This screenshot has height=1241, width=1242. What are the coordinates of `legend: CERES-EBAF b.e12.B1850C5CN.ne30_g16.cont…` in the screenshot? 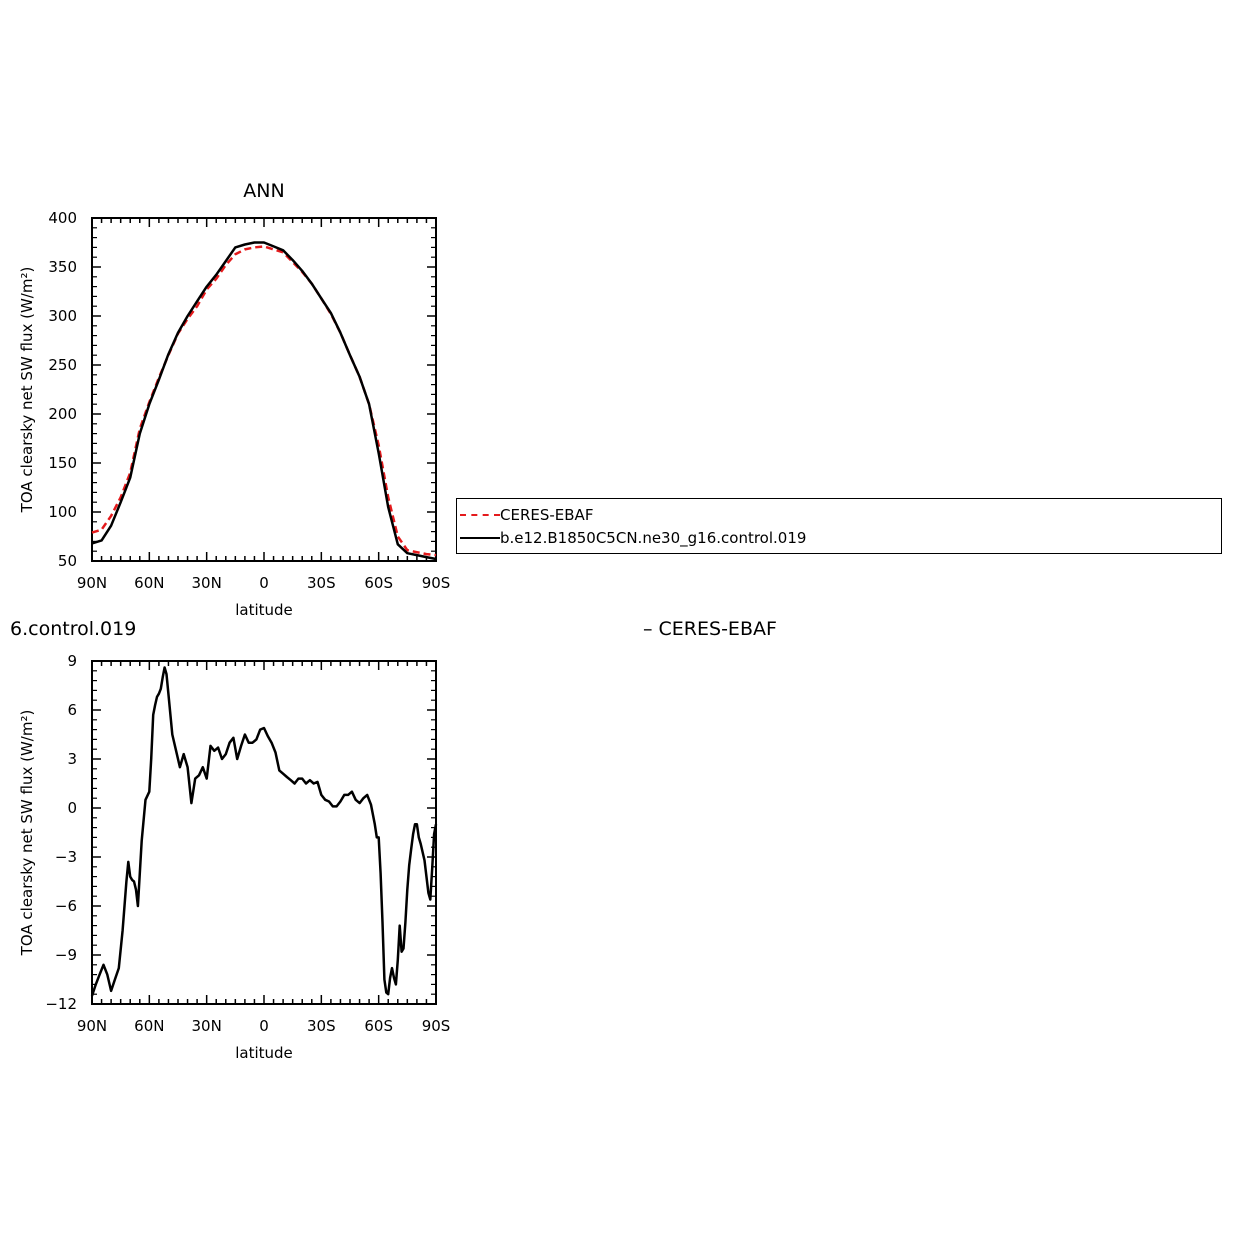 It's located at (839, 526).